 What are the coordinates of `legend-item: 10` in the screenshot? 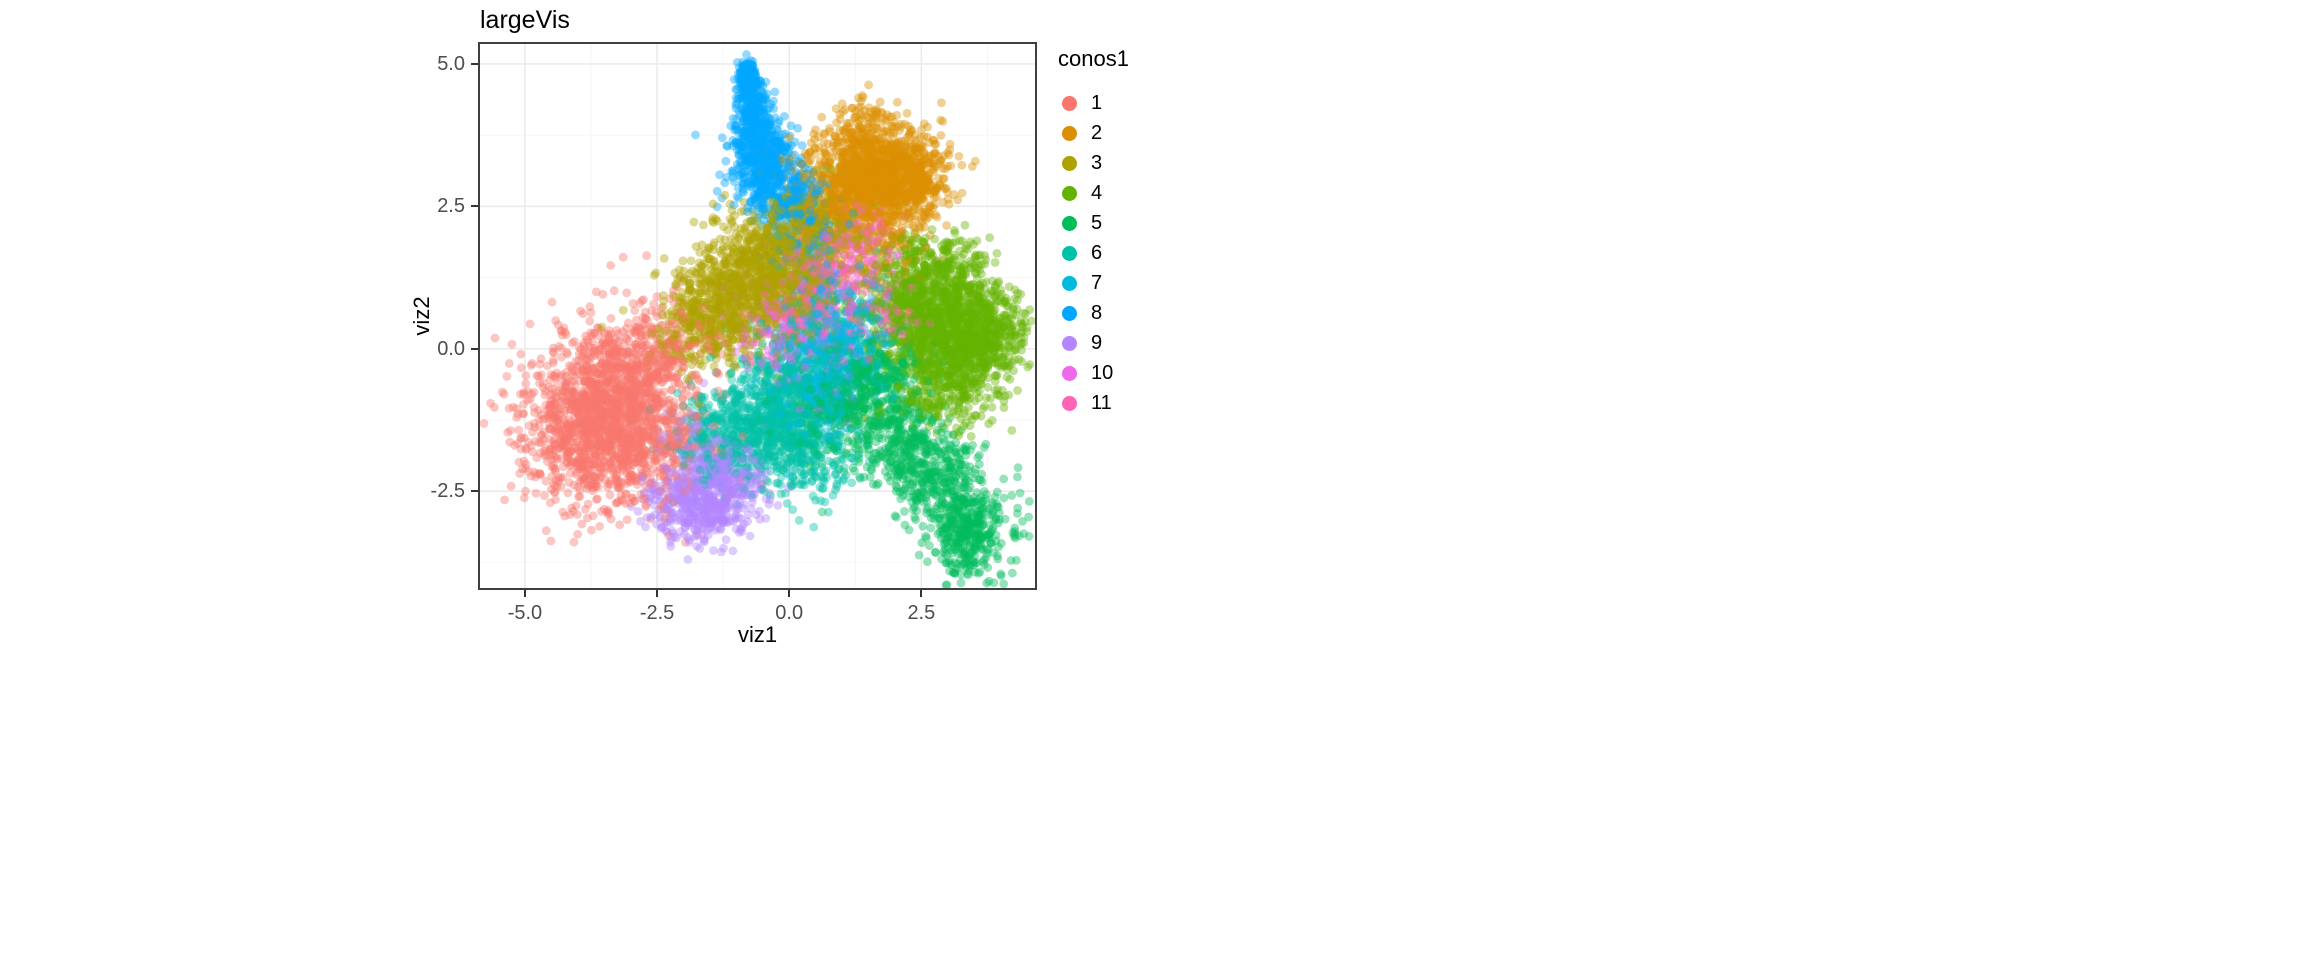 It's located at (1093, 373).